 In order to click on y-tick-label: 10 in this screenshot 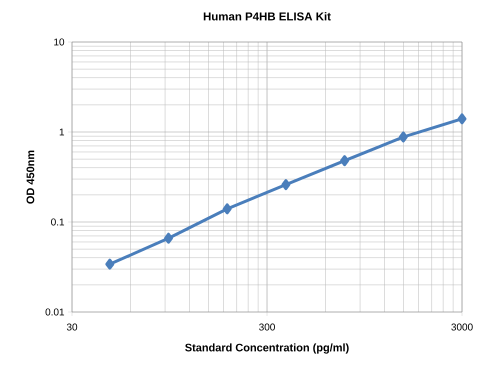, I will do `click(59, 42)`.